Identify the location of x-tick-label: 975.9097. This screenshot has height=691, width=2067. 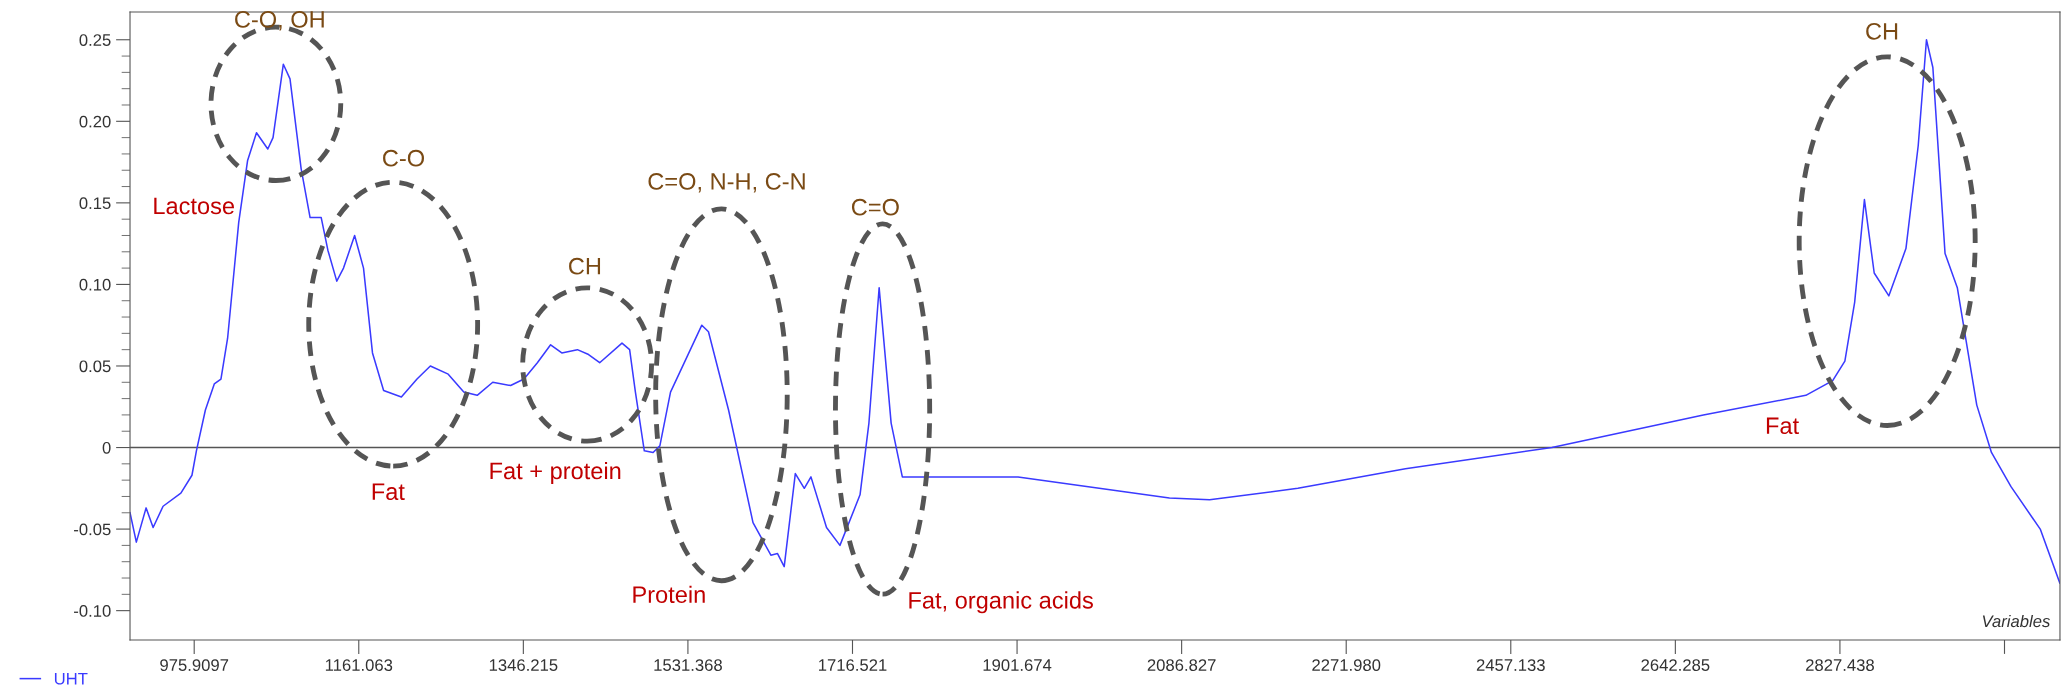
(194, 665).